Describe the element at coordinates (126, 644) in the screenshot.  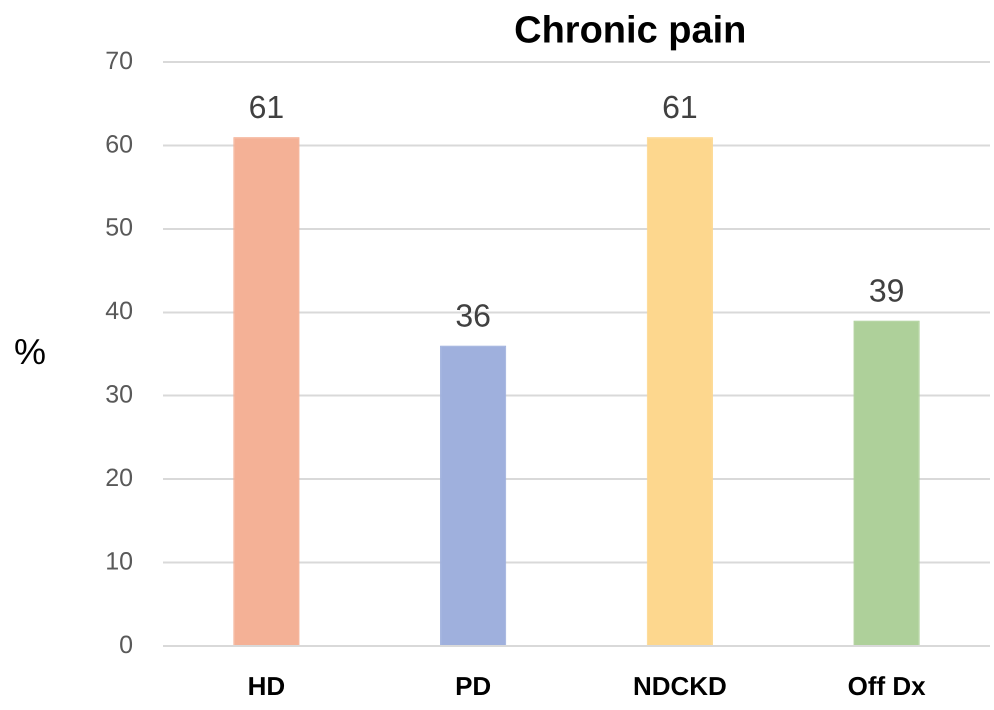
I see `y-tick-label: 0` at that location.